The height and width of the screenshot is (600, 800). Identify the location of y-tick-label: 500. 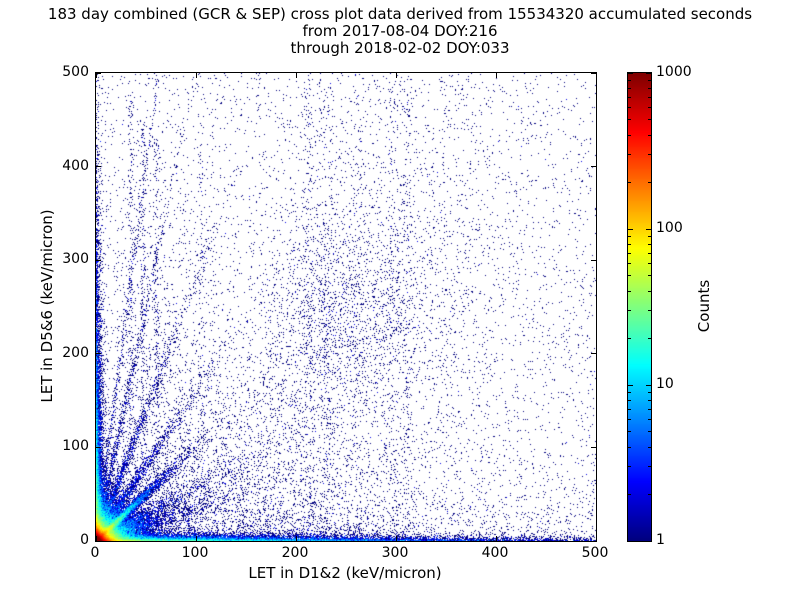
(75, 72).